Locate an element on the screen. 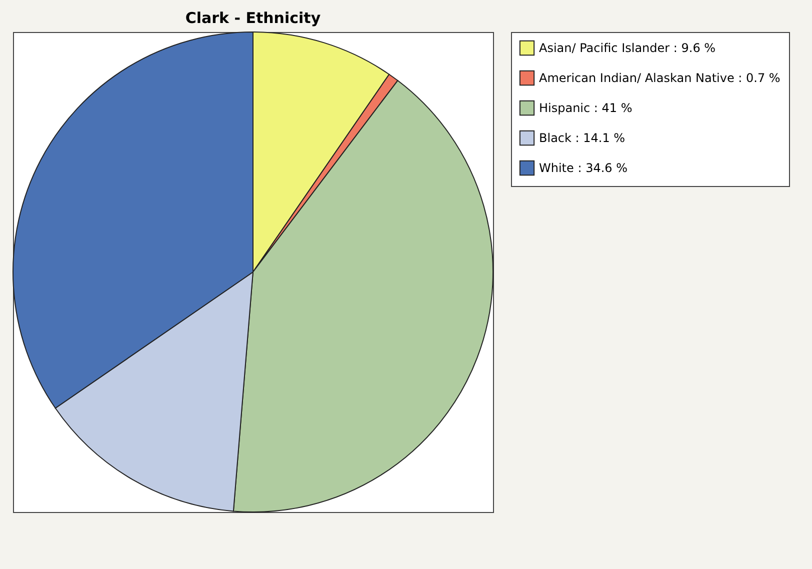  legend-label: Asian/ Pacific Islander : 9.6 % is located at coordinates (627, 48).